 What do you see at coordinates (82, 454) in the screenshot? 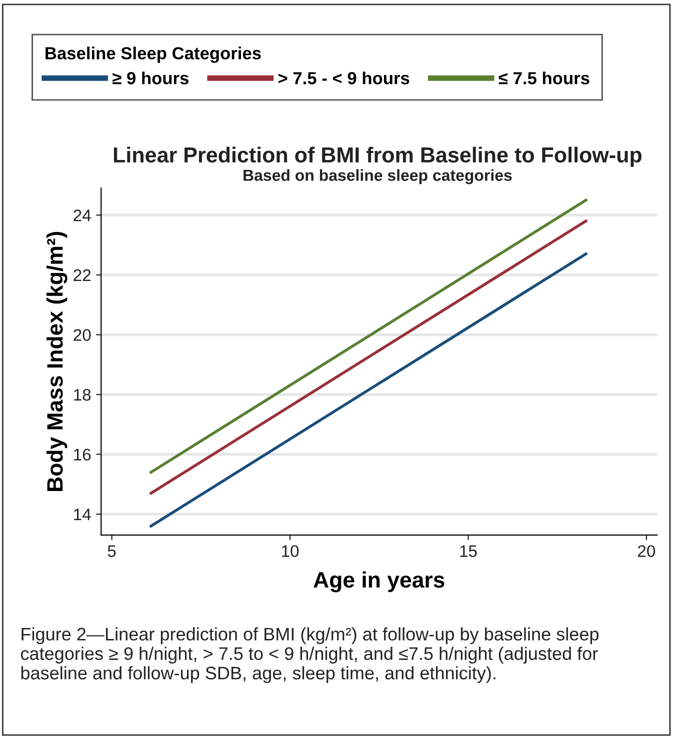
I see `y-tick-label: 16` at bounding box center [82, 454].